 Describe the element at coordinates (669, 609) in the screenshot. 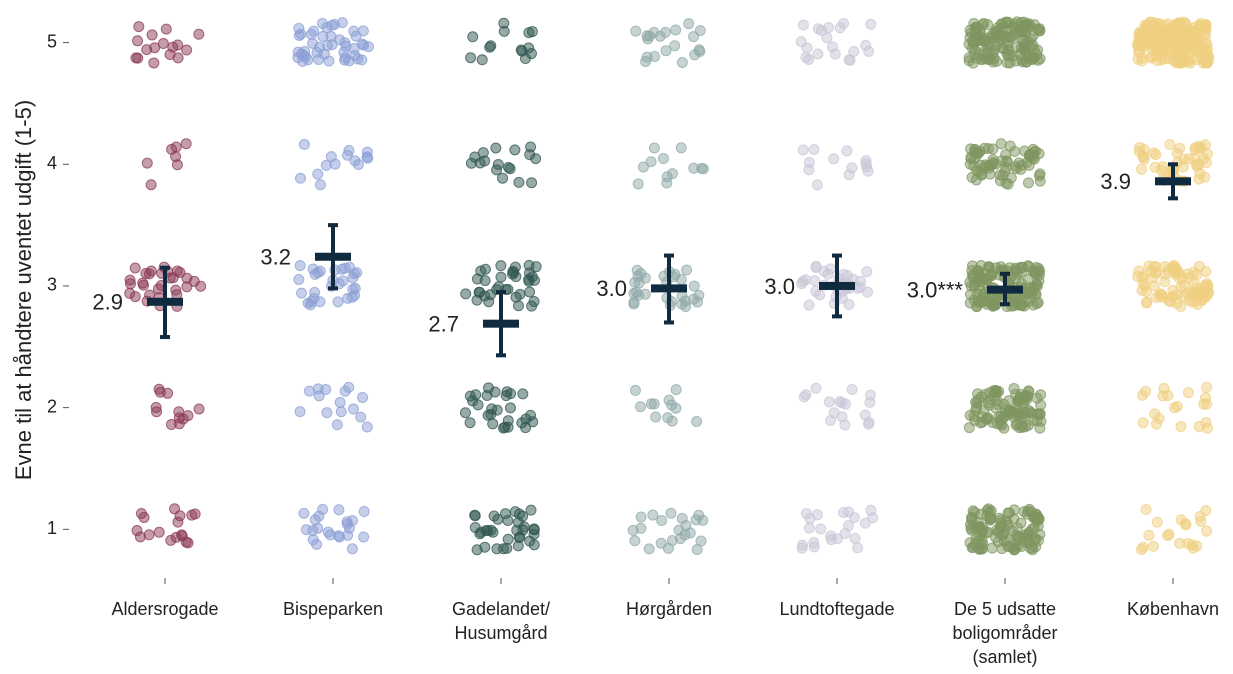

I see `x-tick-label-line: Hørgården` at that location.